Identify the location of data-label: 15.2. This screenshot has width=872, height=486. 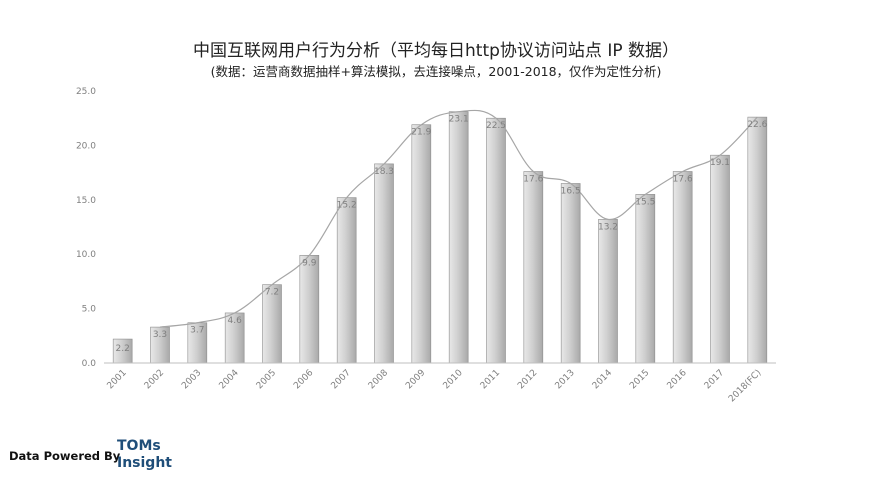
(347, 206).